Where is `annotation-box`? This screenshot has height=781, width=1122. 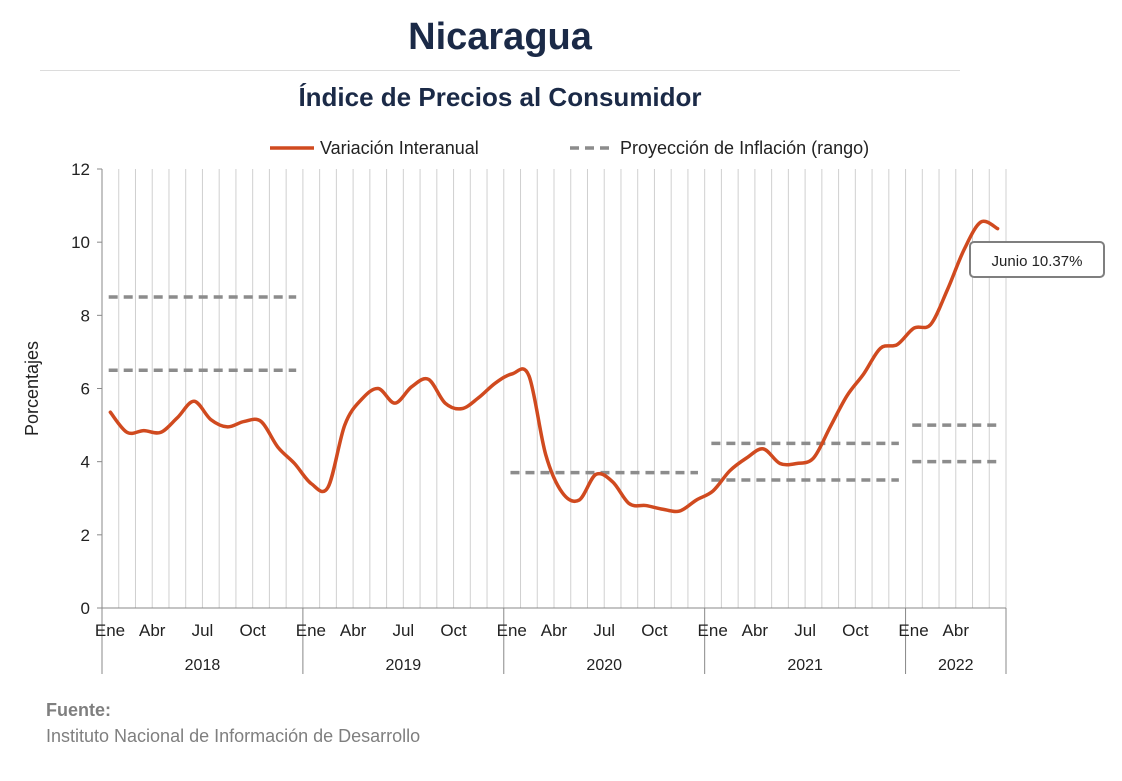
annotation-box is located at coordinates (1037, 259).